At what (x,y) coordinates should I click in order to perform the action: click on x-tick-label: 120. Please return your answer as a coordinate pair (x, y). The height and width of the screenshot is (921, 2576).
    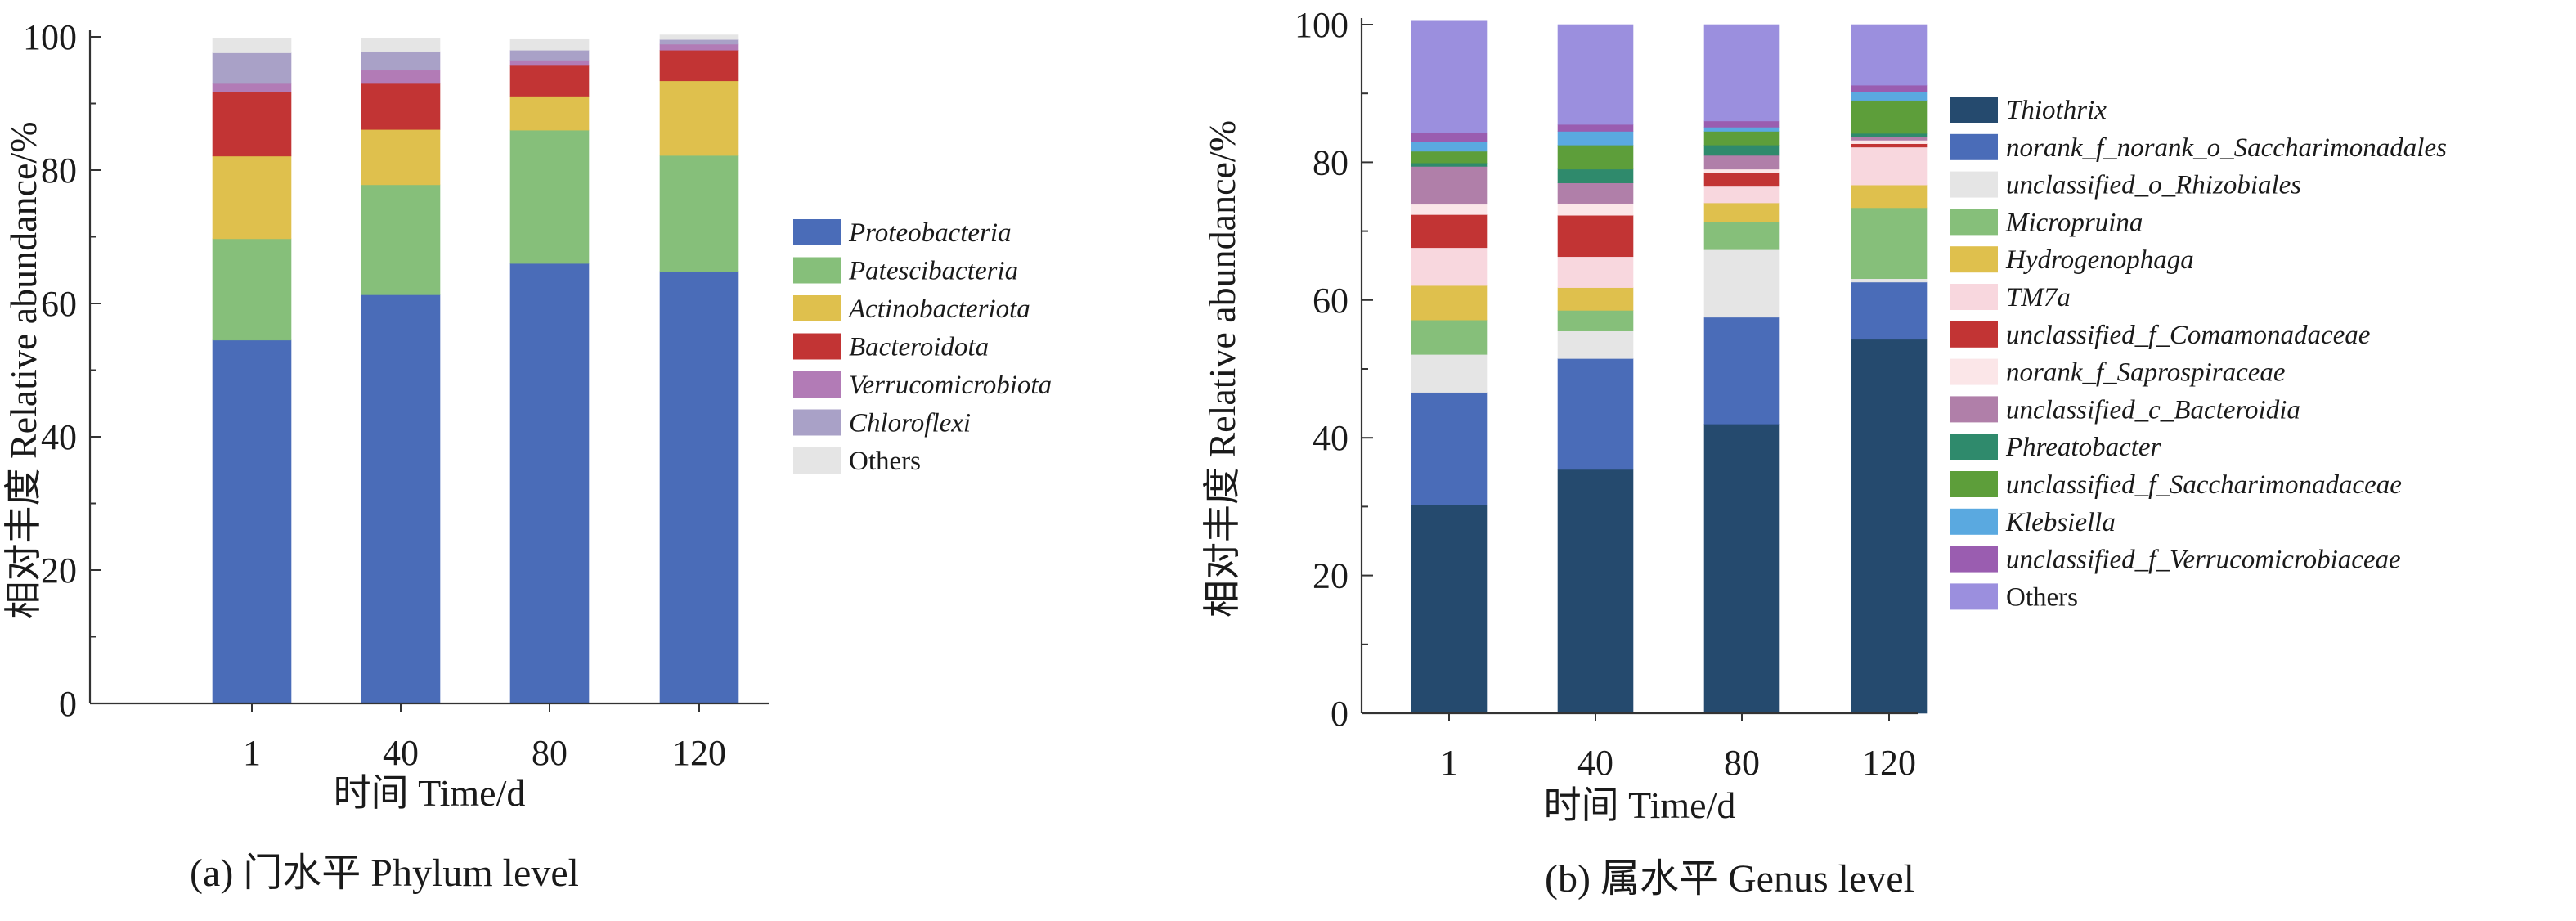
    Looking at the image, I should click on (699, 753).